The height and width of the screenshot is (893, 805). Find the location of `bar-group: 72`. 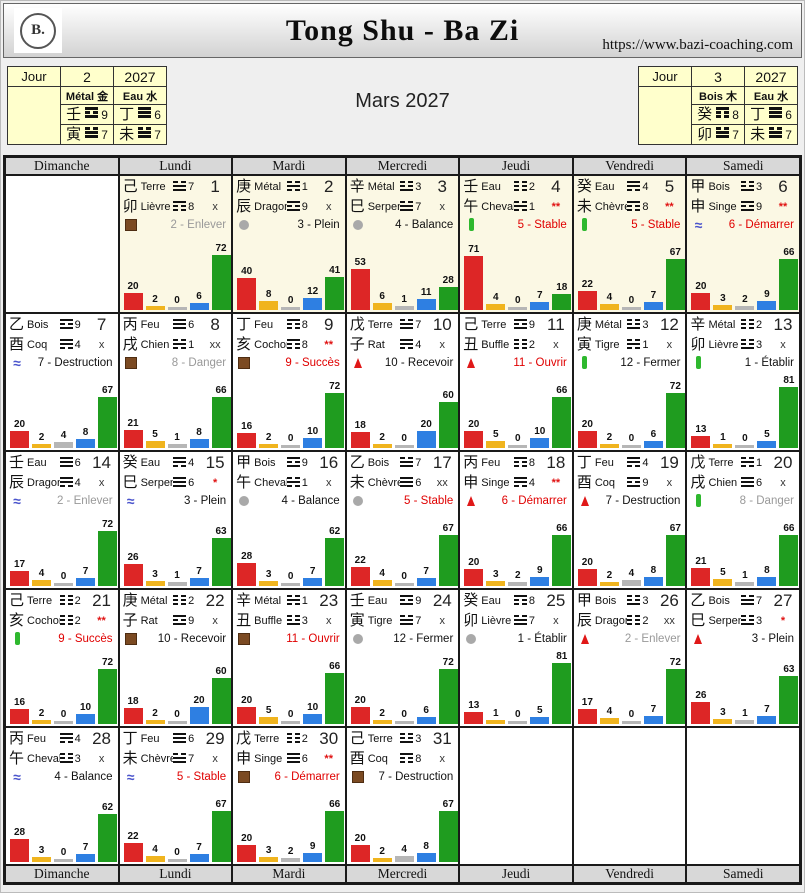

bar-group: 72 is located at coordinates (675, 690).